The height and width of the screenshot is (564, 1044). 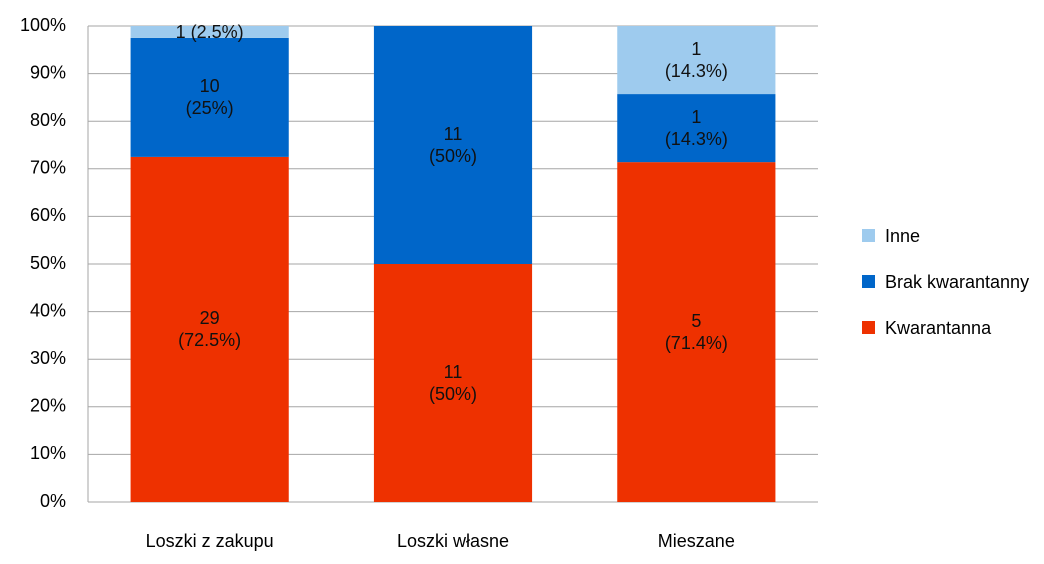 I want to click on y-tick-label: 70%, so click(x=48, y=168).